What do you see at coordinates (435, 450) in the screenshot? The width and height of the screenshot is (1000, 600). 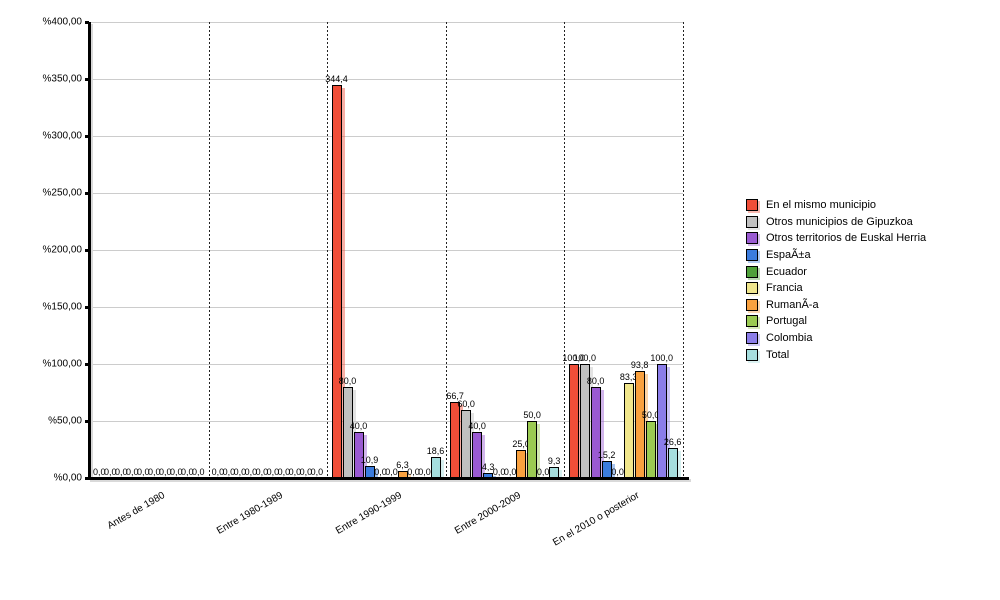 I see `bar-value-label: 18,6` at bounding box center [435, 450].